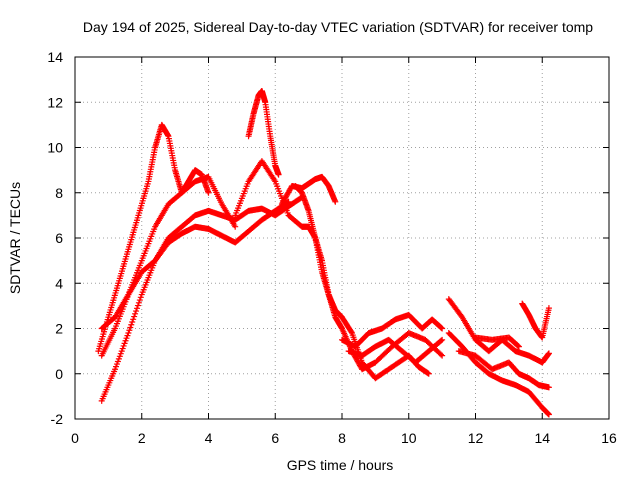 The height and width of the screenshot is (480, 640). I want to click on x-tick-label: 12, so click(476, 438).